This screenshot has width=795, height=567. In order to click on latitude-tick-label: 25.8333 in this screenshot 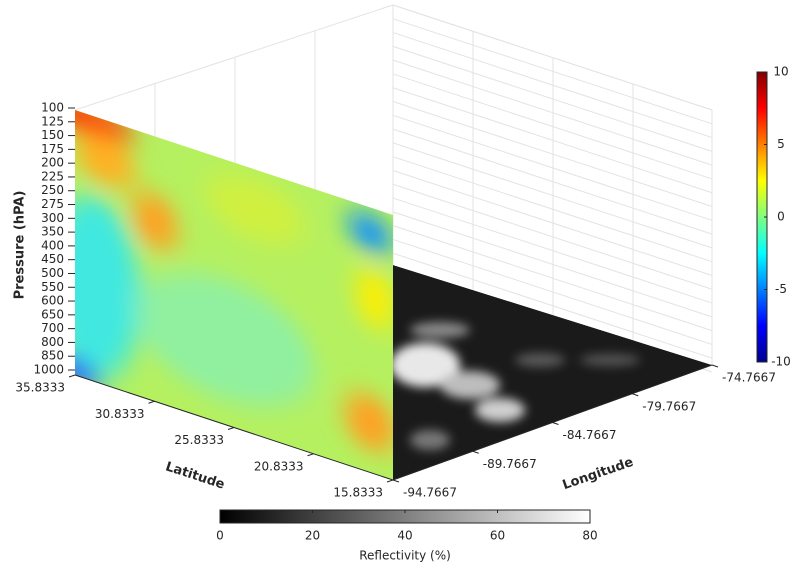, I will do `click(199, 440)`.